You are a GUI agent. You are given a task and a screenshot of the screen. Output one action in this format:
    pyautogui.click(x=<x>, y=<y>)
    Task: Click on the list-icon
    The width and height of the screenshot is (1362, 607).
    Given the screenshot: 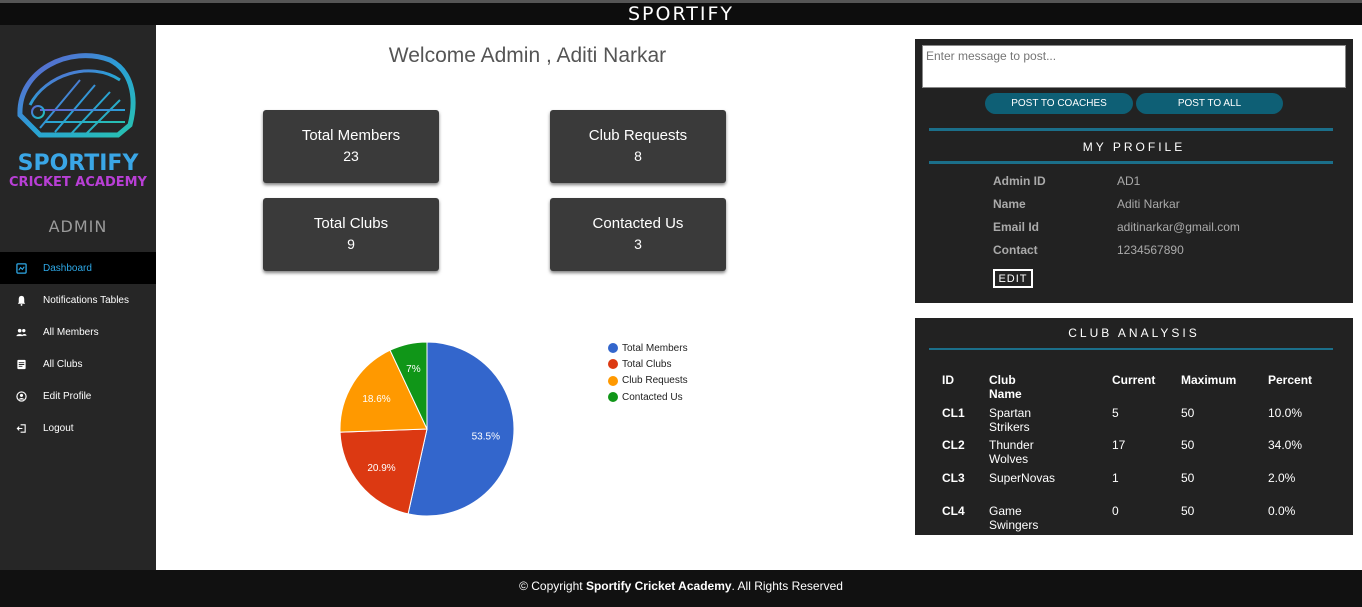 What is the action you would take?
    pyautogui.click(x=21, y=364)
    